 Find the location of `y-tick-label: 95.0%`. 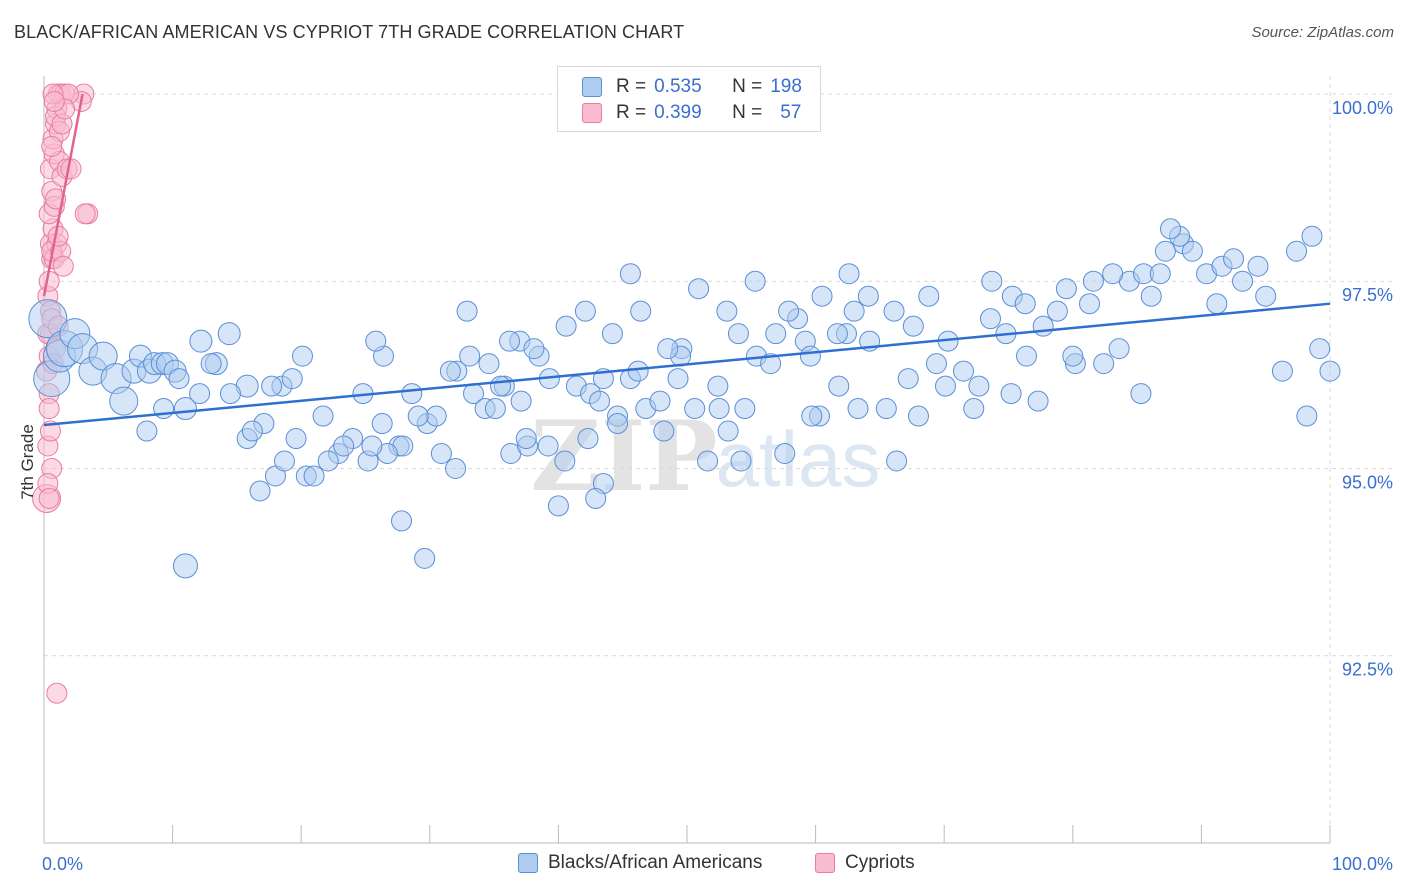

y-tick-label: 95.0% is located at coordinates (1367, 482).